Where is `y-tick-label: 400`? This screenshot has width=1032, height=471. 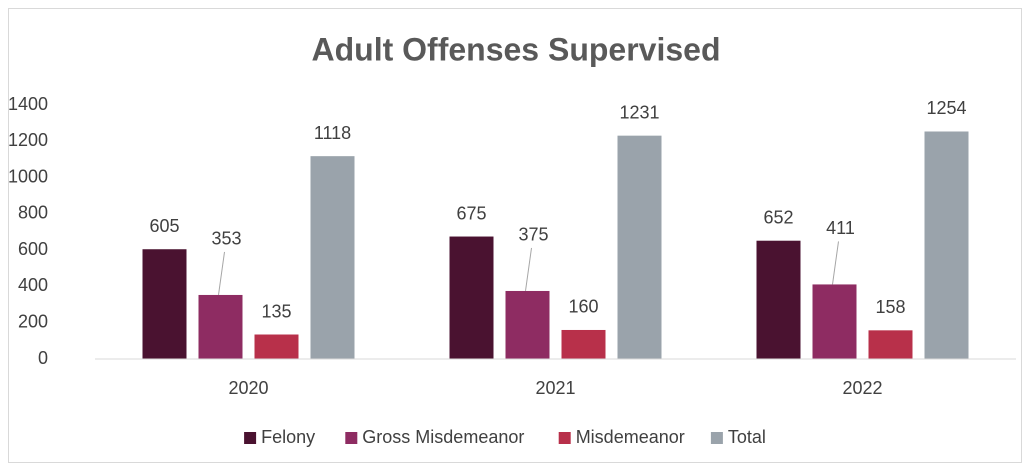
y-tick-label: 400 is located at coordinates (33, 285).